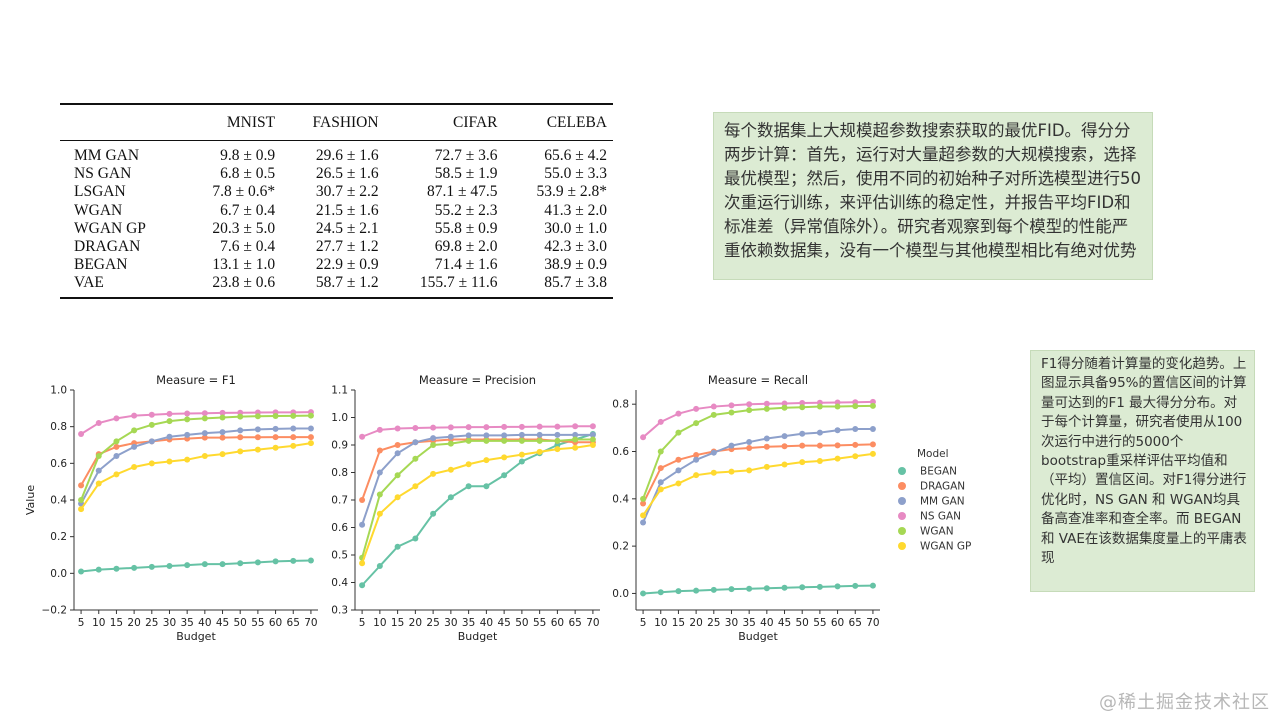 The image size is (1280, 720). I want to click on series-mm-gan, so click(196, 466).